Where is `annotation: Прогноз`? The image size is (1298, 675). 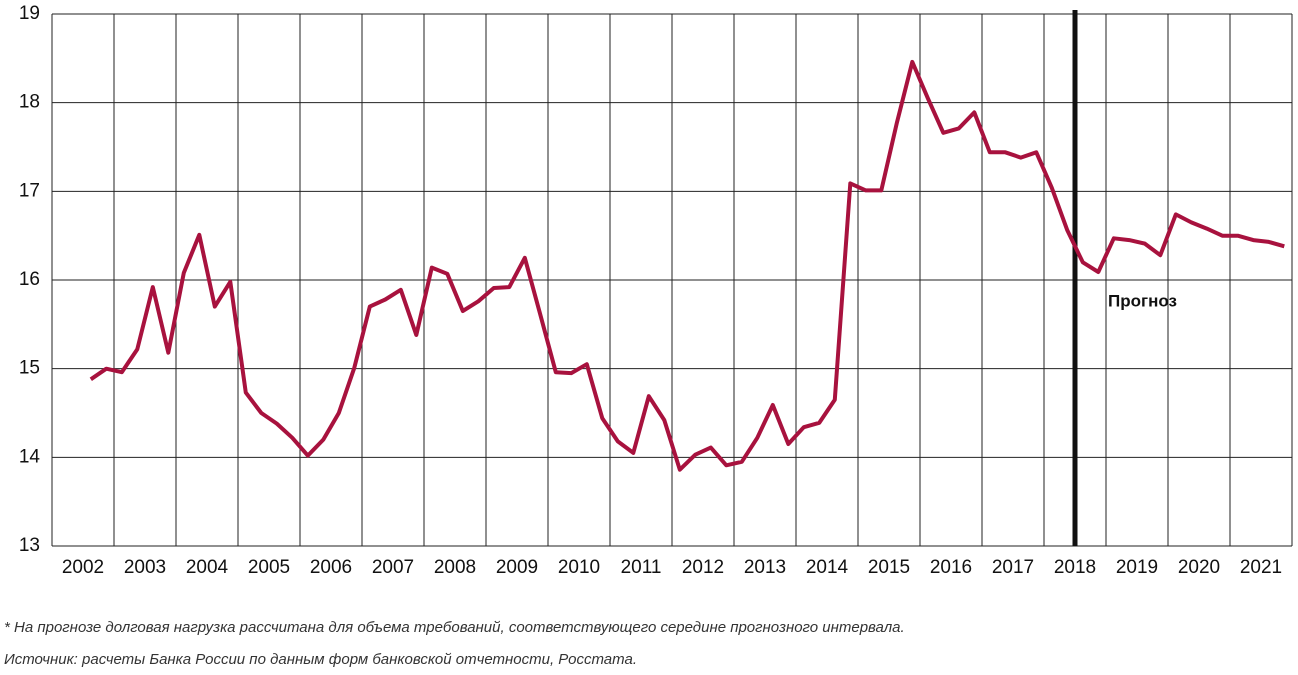 annotation: Прогноз is located at coordinates (1142, 301).